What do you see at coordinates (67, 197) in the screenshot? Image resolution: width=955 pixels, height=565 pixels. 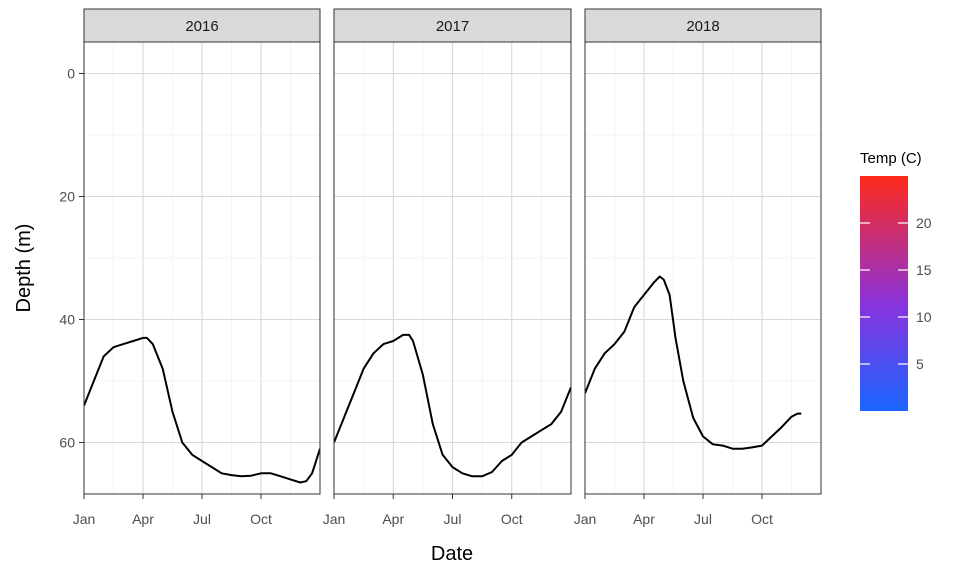 I see `y-tick-label: 20` at bounding box center [67, 197].